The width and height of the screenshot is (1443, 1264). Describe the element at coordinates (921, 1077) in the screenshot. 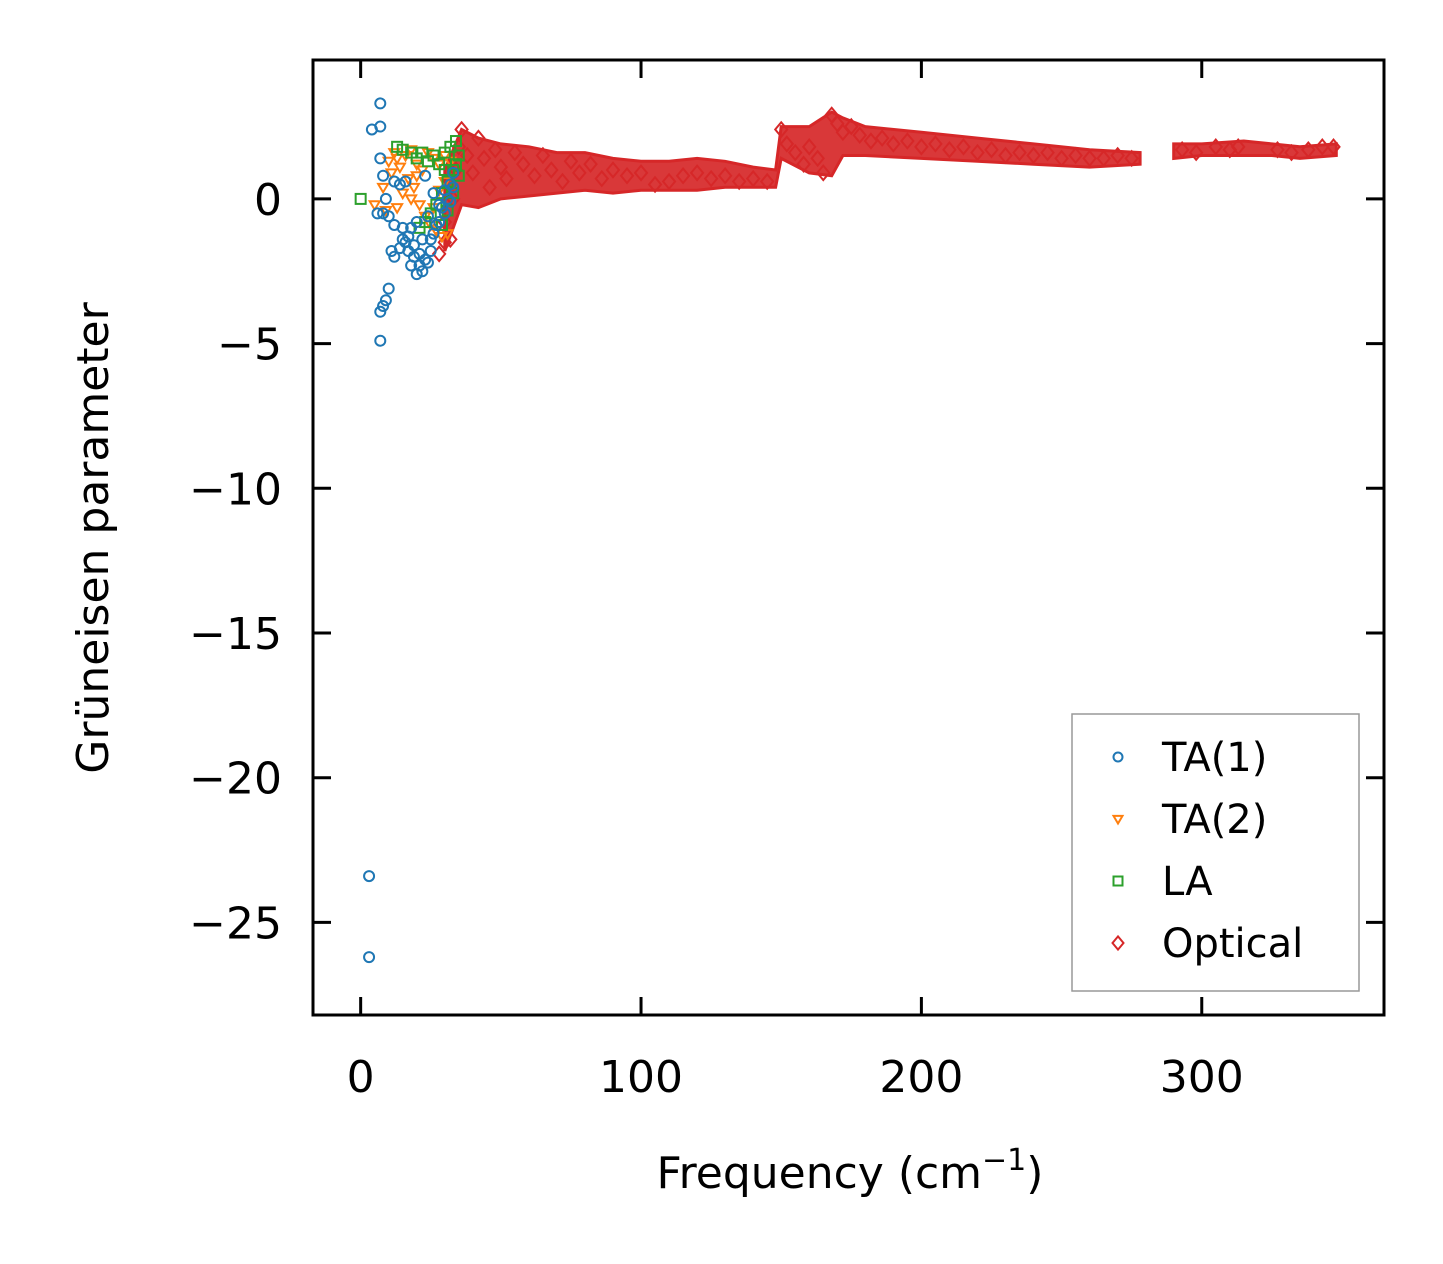

I see `x-tick-label: 200` at that location.